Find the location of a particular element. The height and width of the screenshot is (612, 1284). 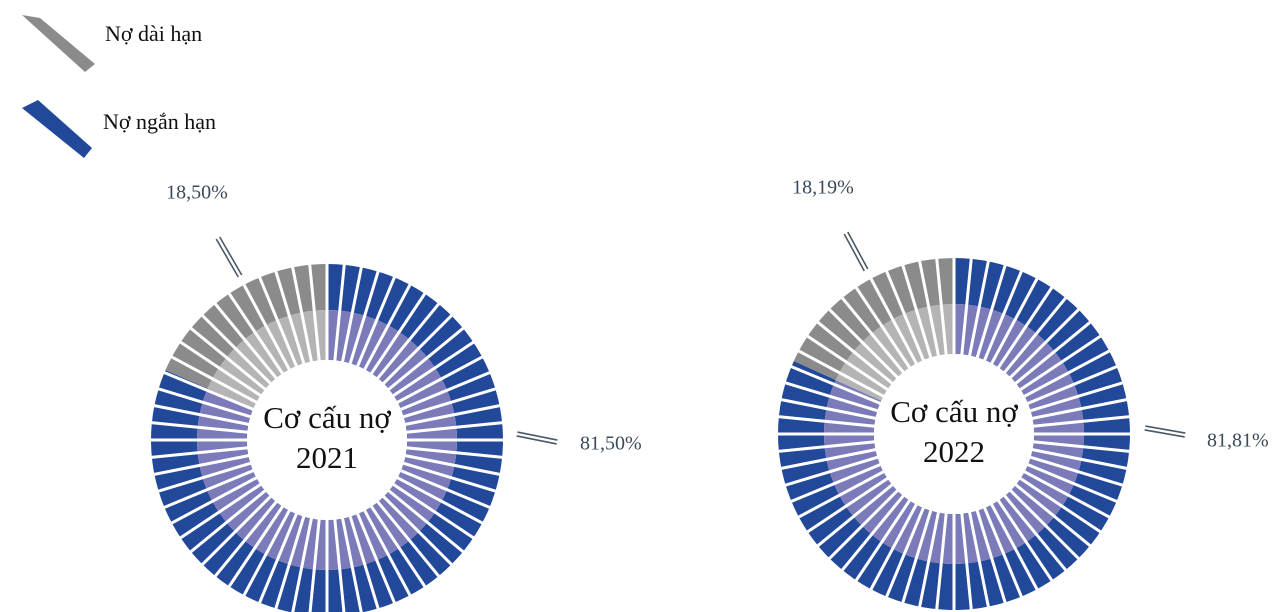

legend-label: Nợ dài hạn is located at coordinates (153, 33).